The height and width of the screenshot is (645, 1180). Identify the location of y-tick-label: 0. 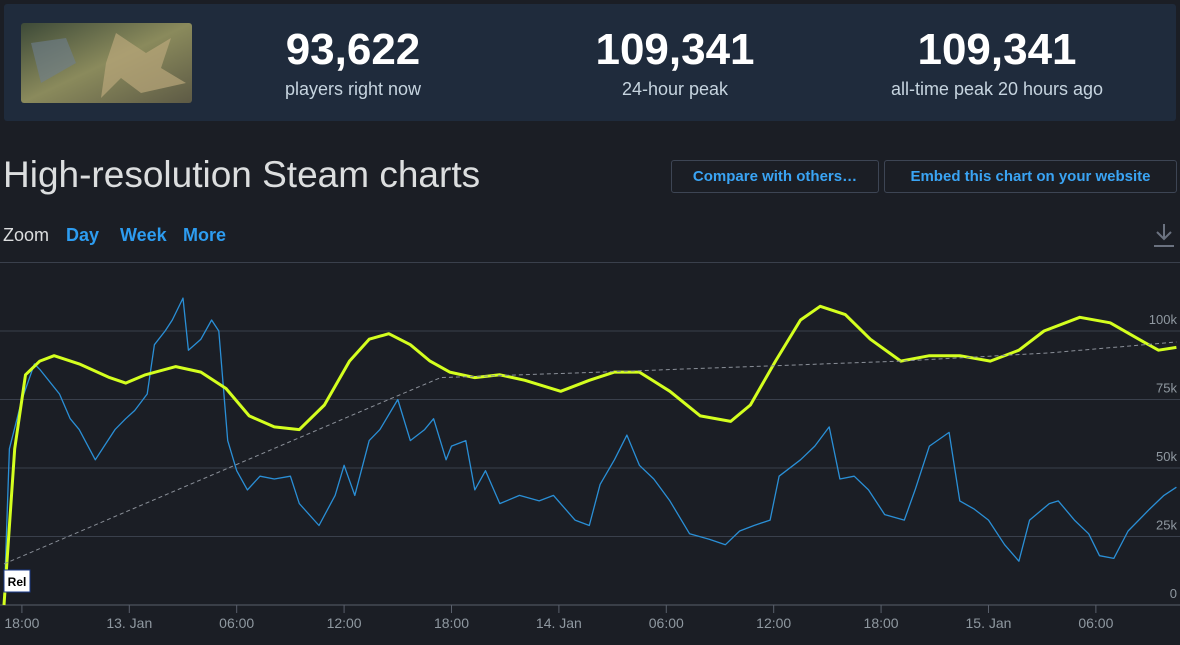
(1173, 593).